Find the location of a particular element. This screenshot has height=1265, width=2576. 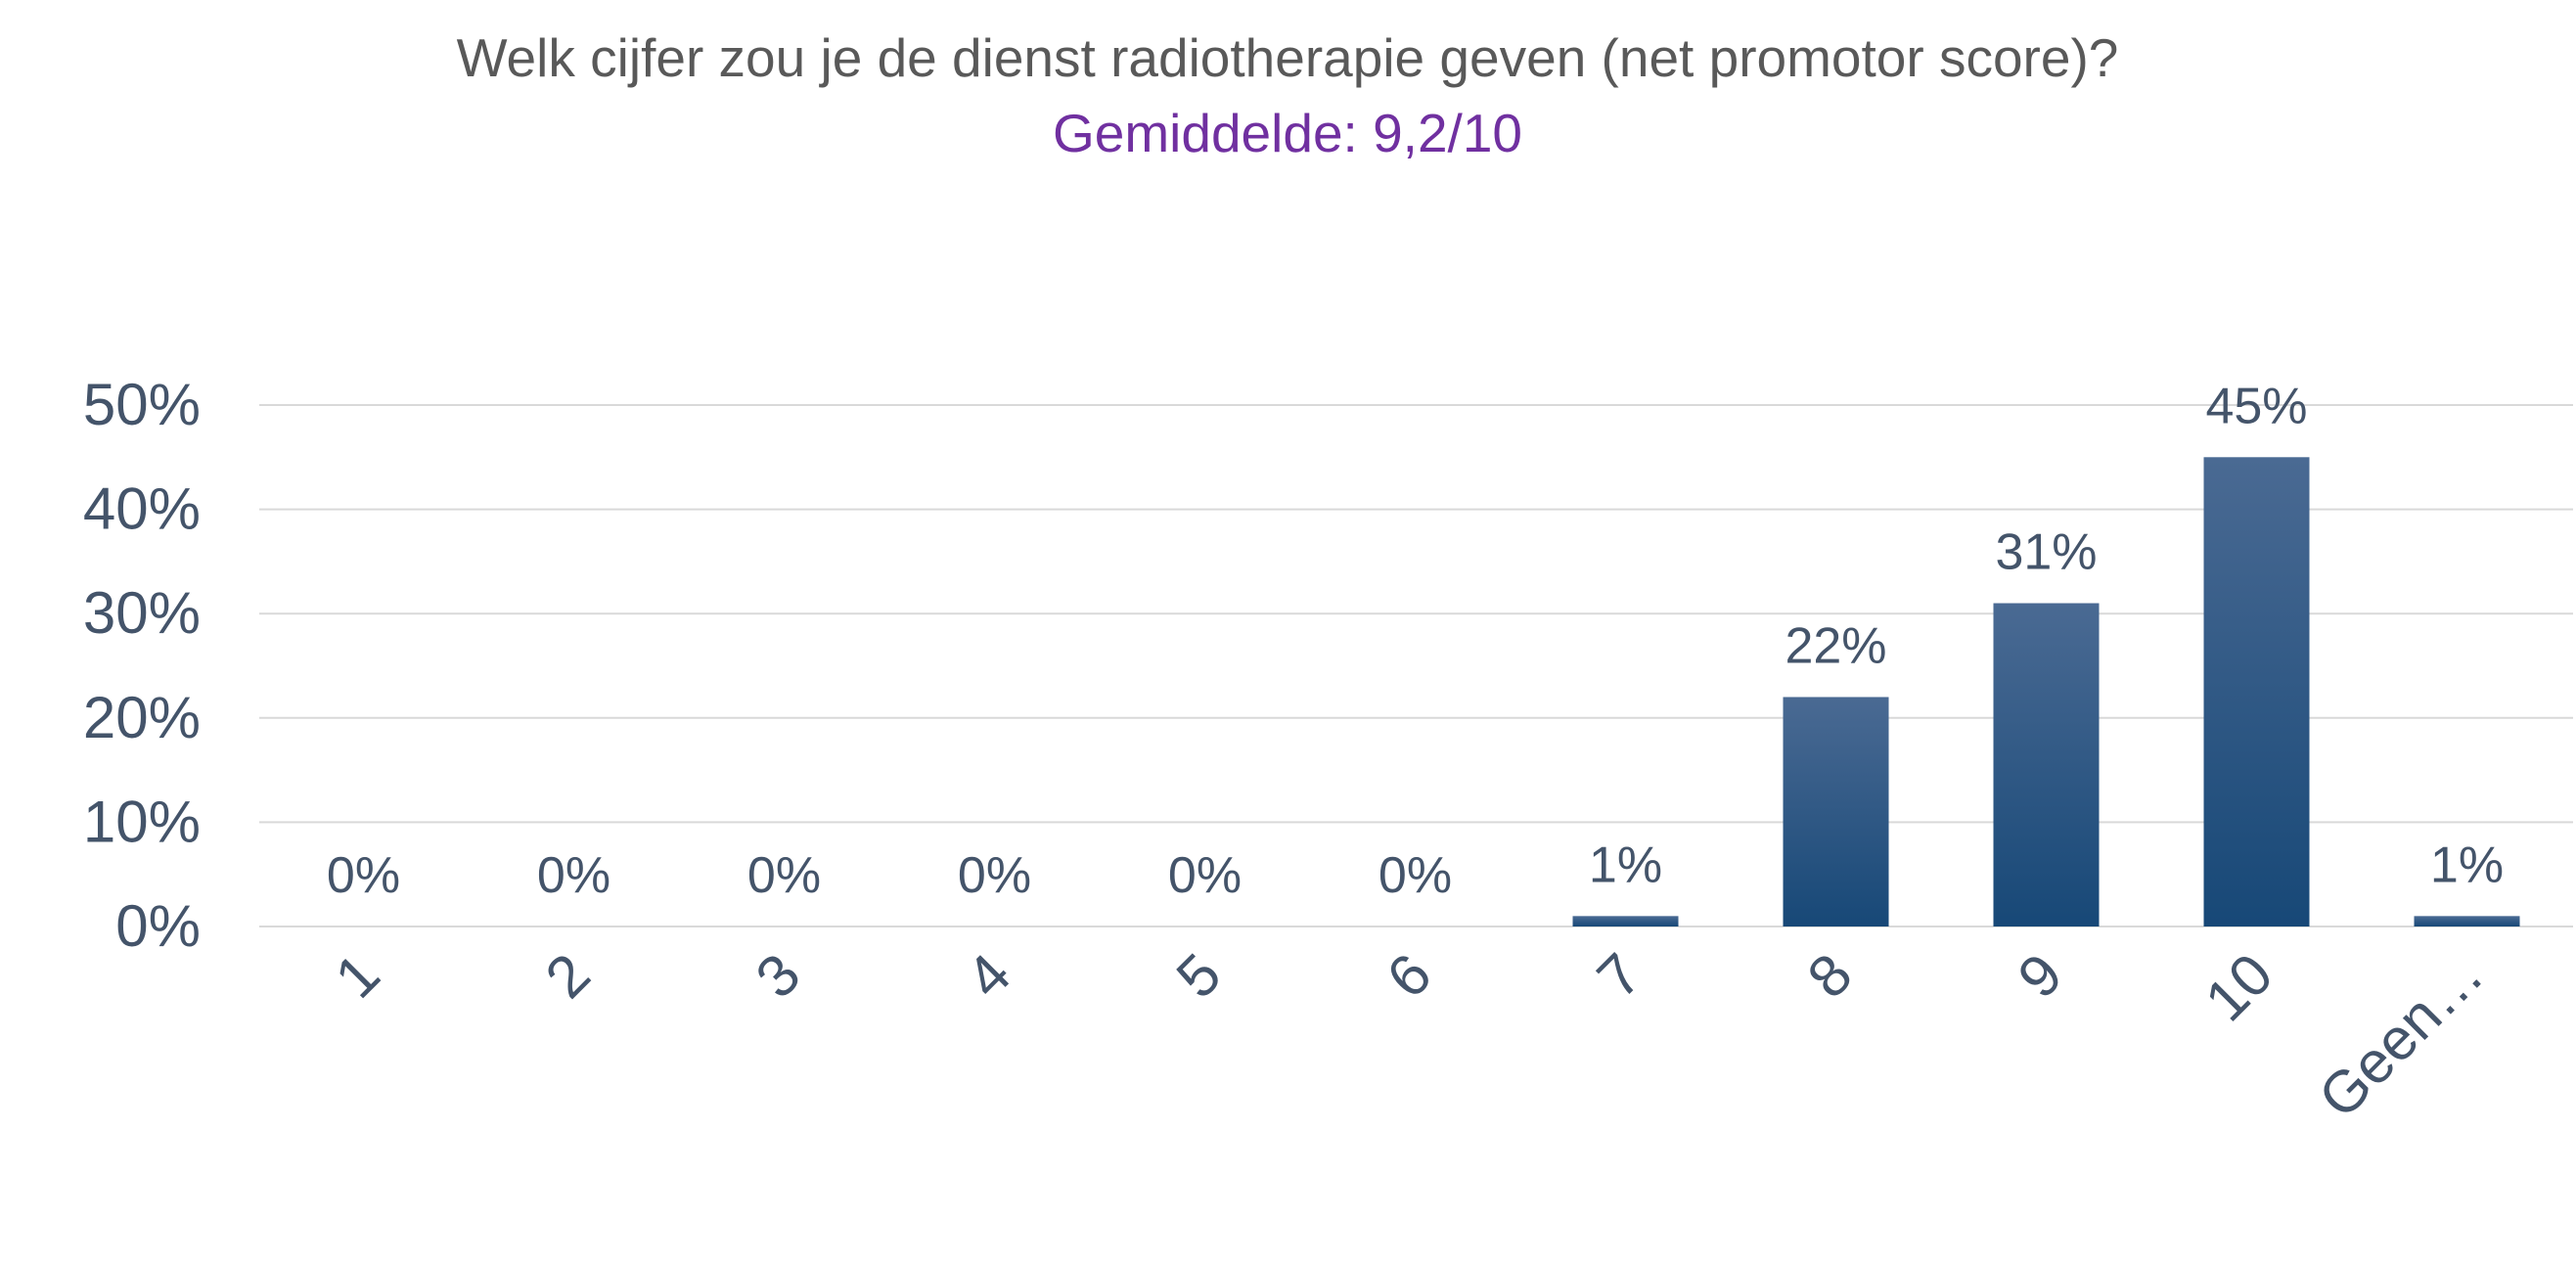

y-axis-ticks: 0% 10% 20% 30% 40% 50% is located at coordinates (142, 666).